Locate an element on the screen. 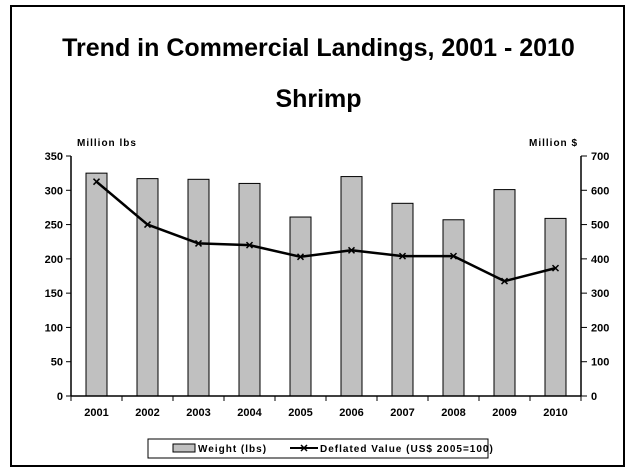 The image size is (637, 473). right-tick-label: 700 is located at coordinates (600, 157).